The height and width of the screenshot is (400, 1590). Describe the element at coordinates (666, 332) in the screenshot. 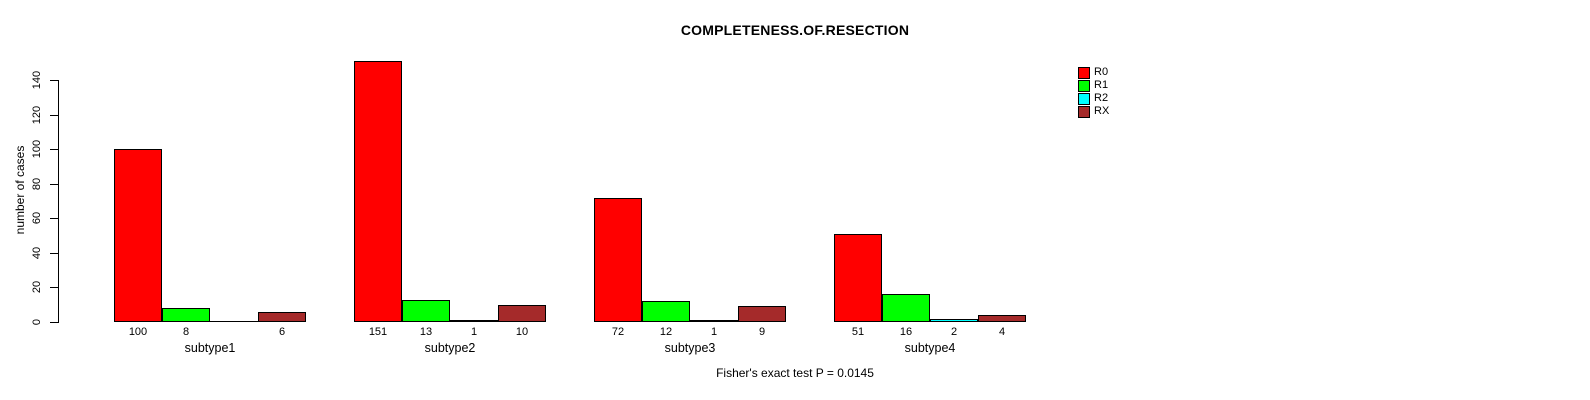

I see `bar-value-label: 12` at that location.